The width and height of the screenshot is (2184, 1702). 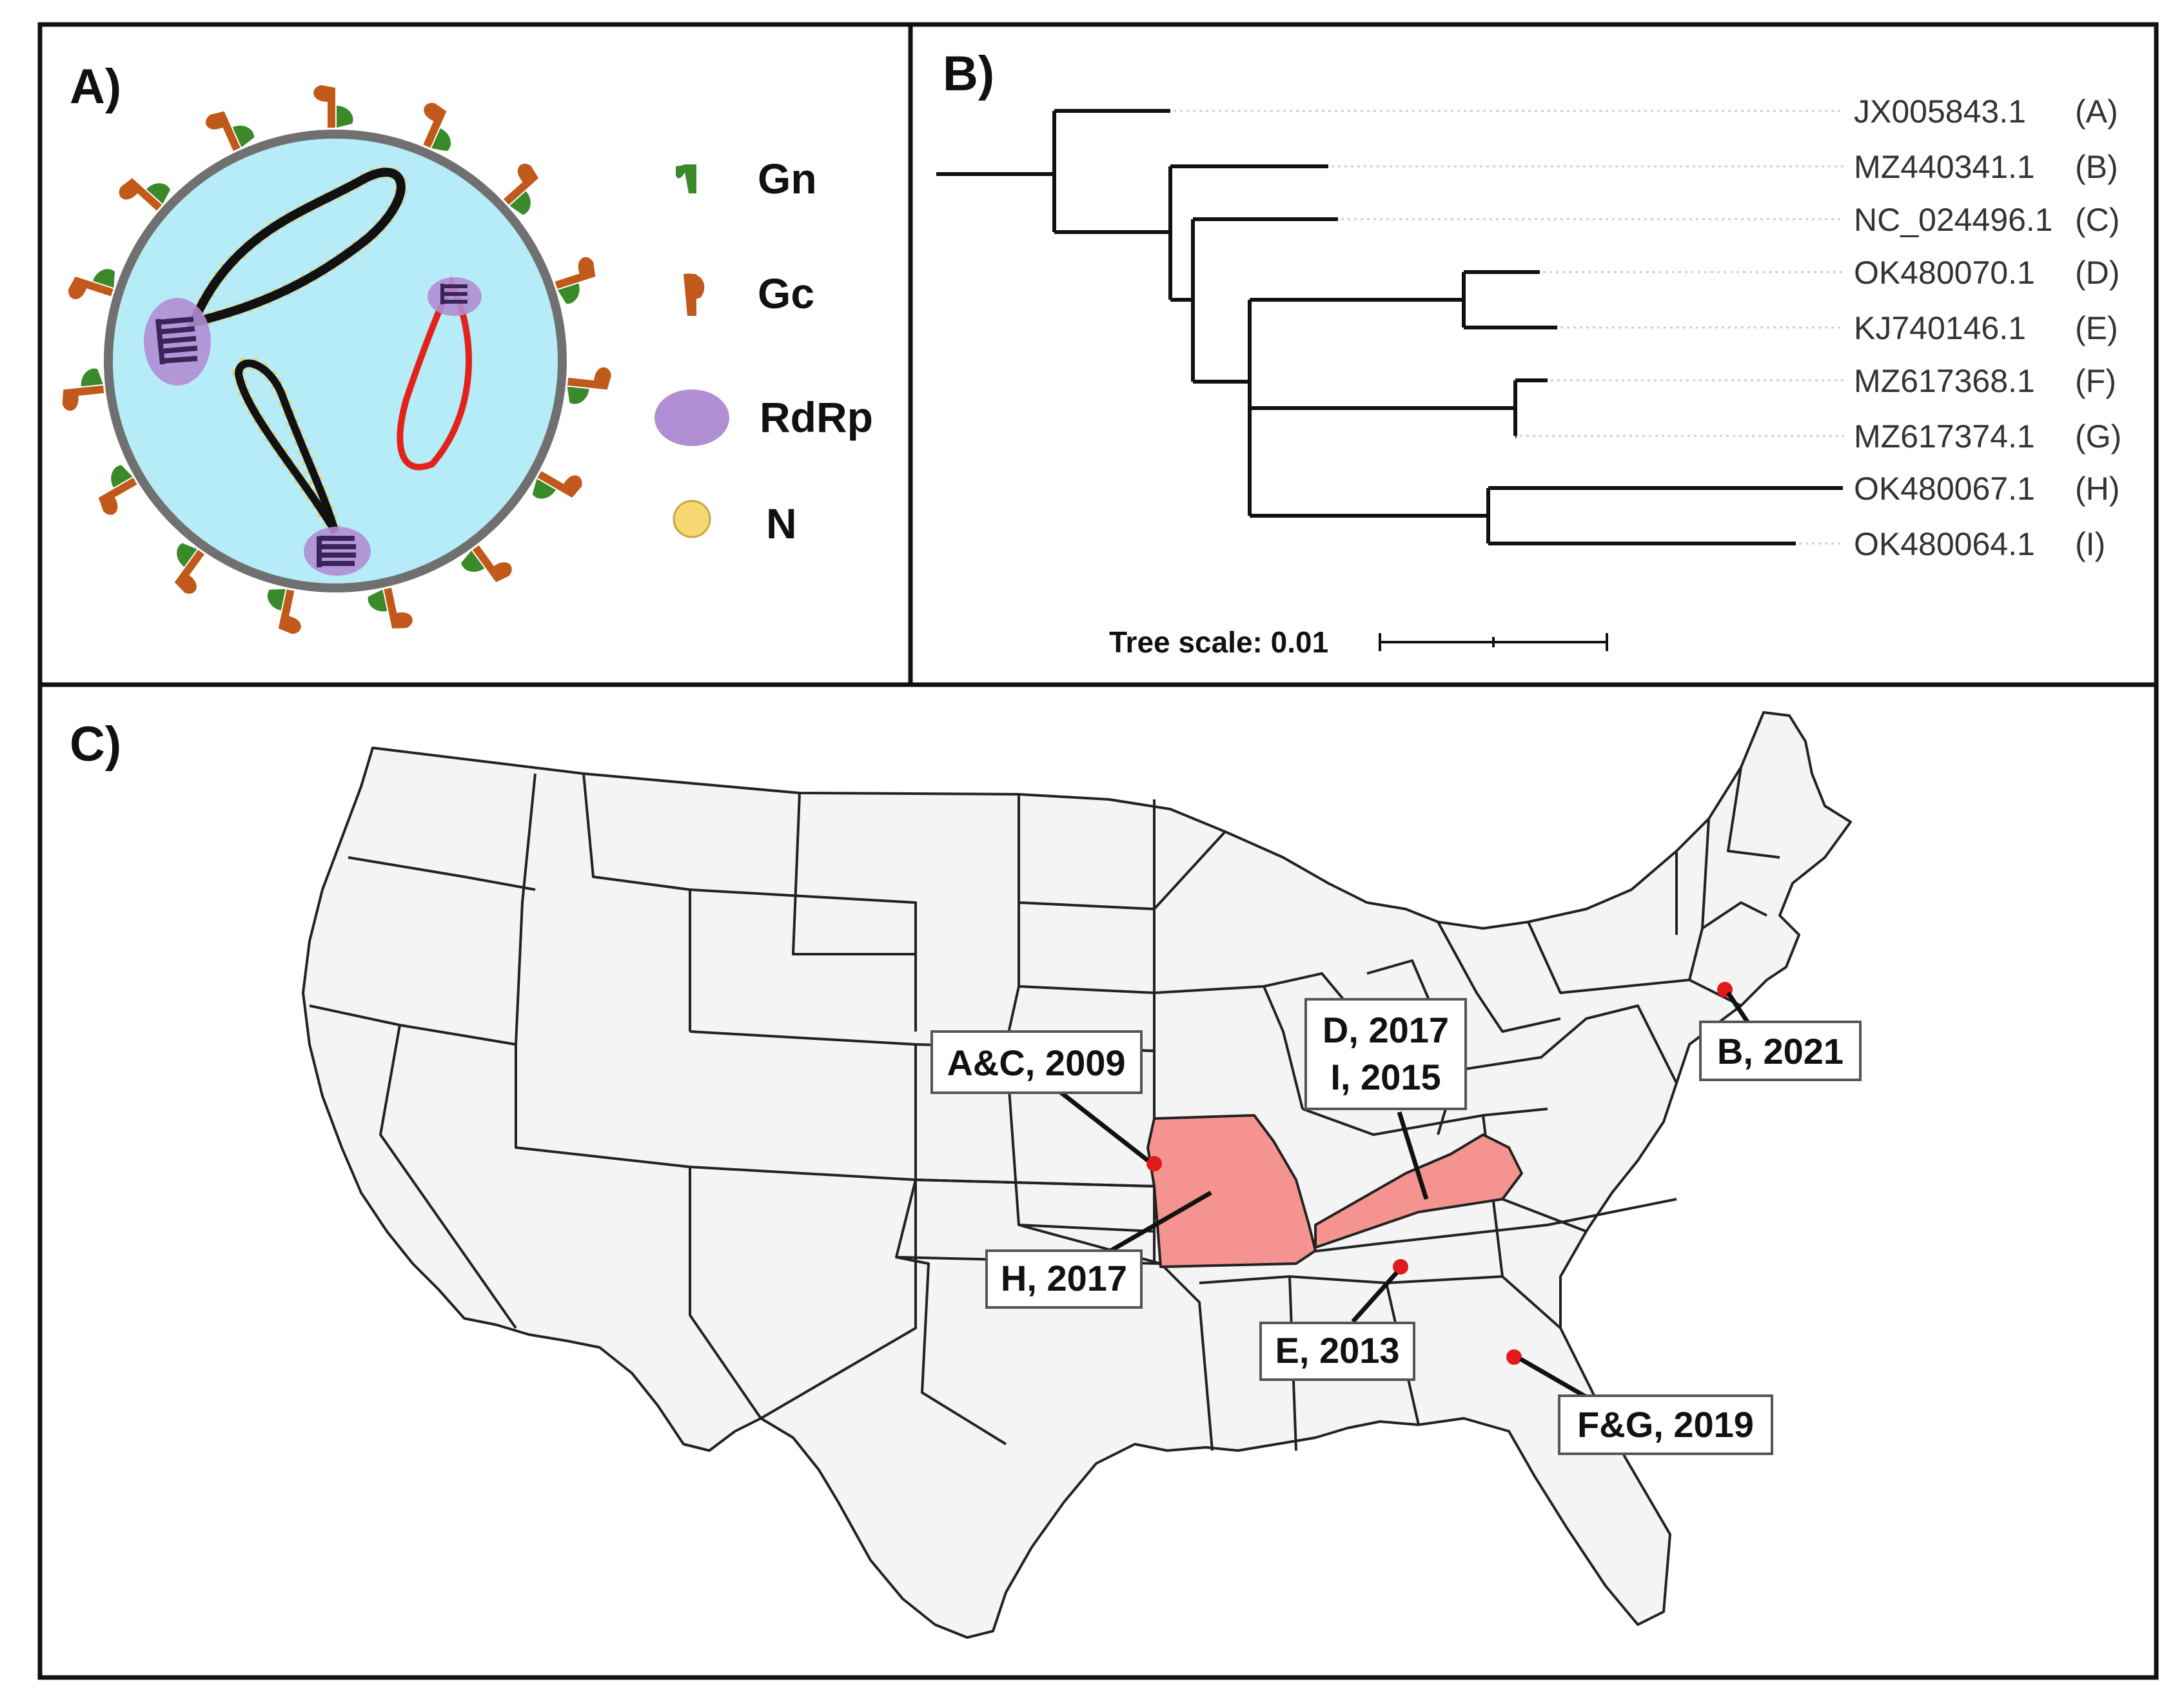 I want to click on leaf-accession: KJ740146.1, so click(x=1940, y=328).